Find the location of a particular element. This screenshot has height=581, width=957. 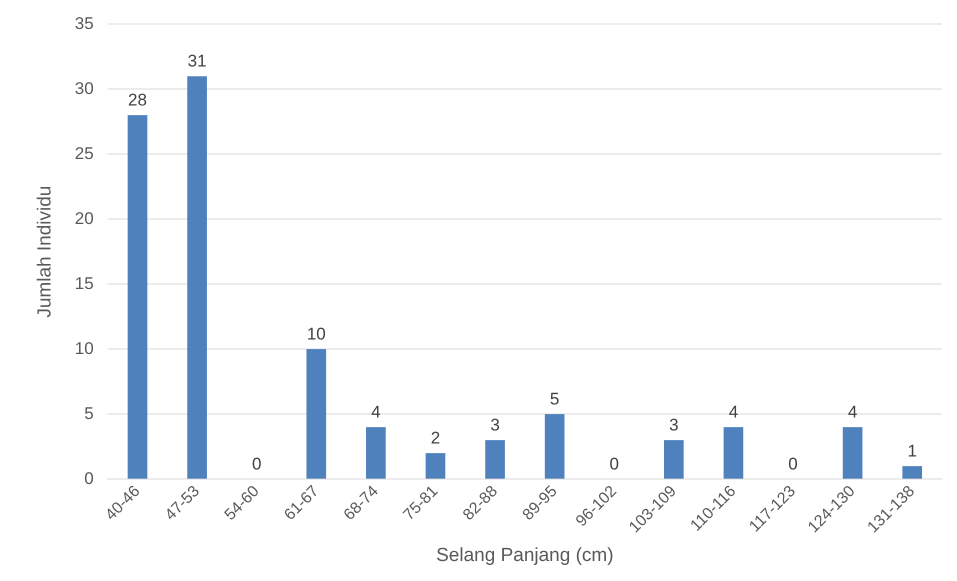

data-label: 2 is located at coordinates (435, 438).